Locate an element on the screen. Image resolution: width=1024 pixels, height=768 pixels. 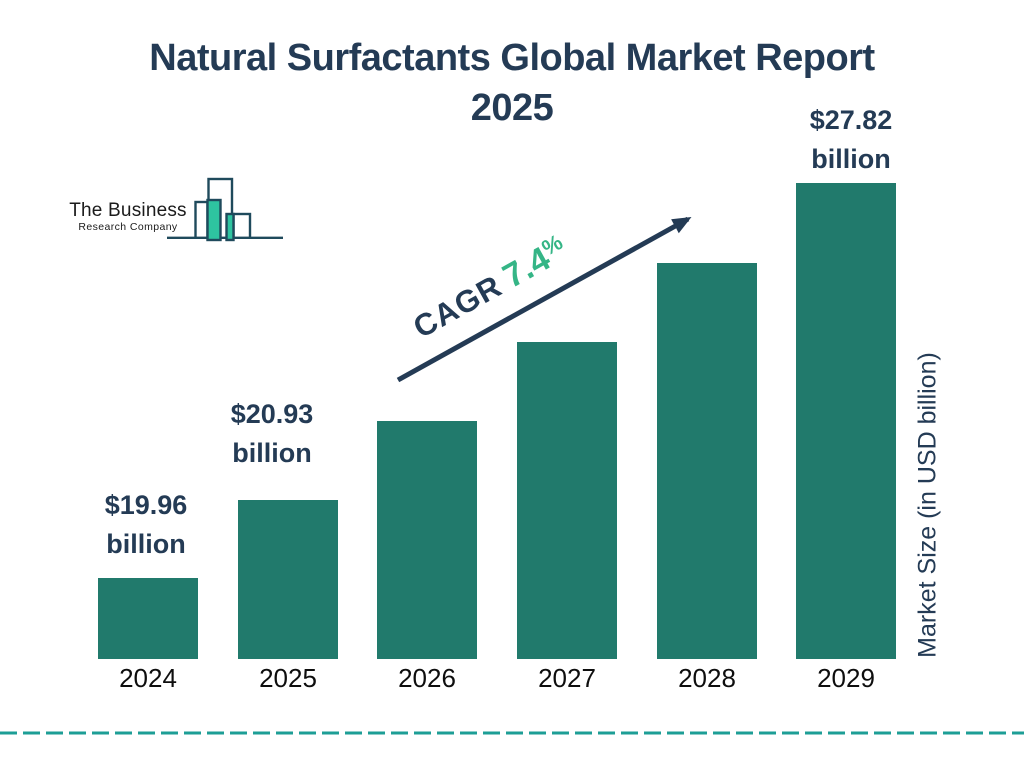
data-label-2024-unit: billion is located at coordinates (146, 544).